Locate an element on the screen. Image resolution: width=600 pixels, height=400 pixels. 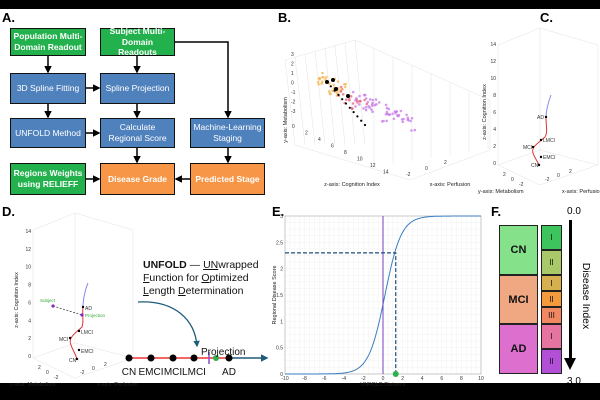
e-y-tick: 3 is located at coordinates (281, 217).